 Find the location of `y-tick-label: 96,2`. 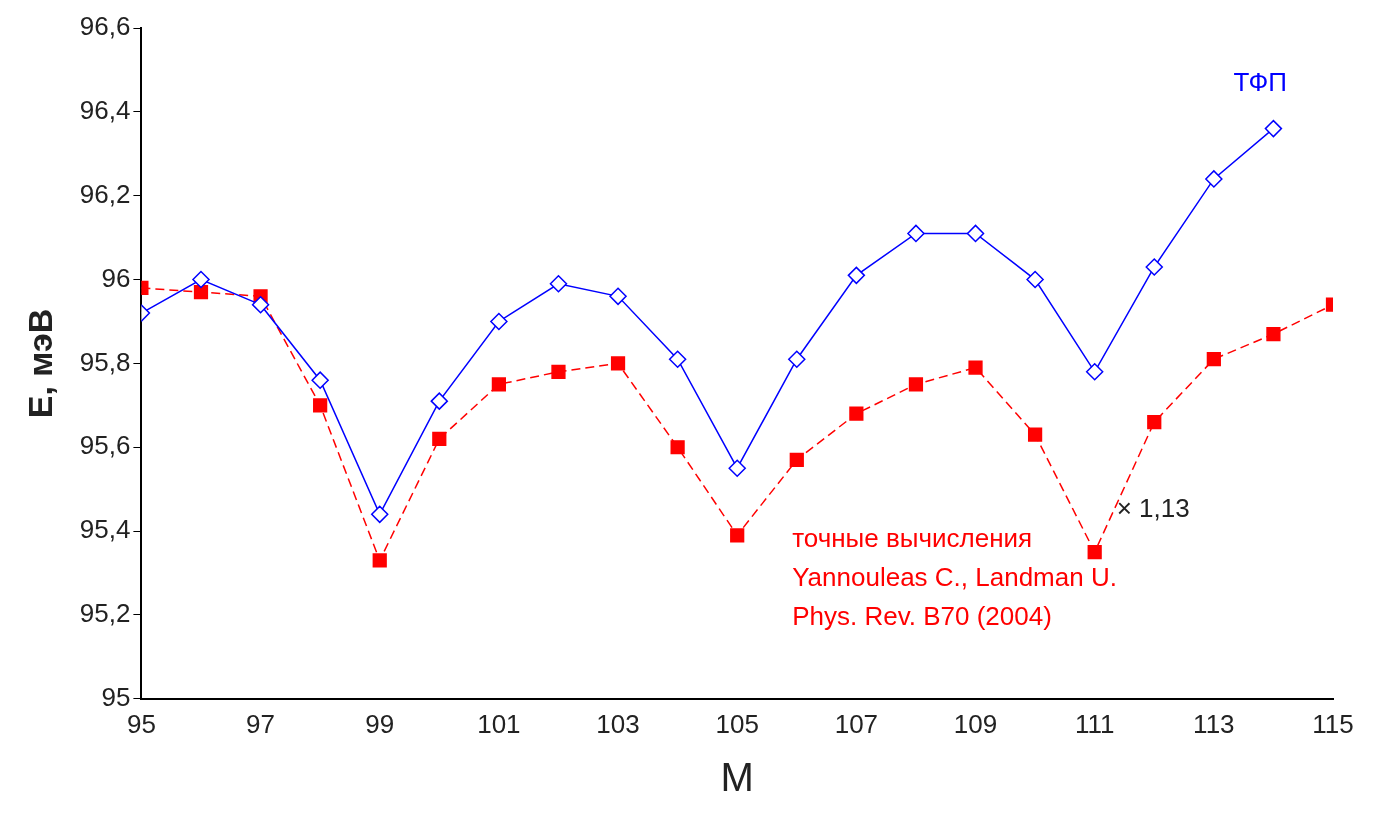

y-tick-label: 96,2 is located at coordinates (105, 193).